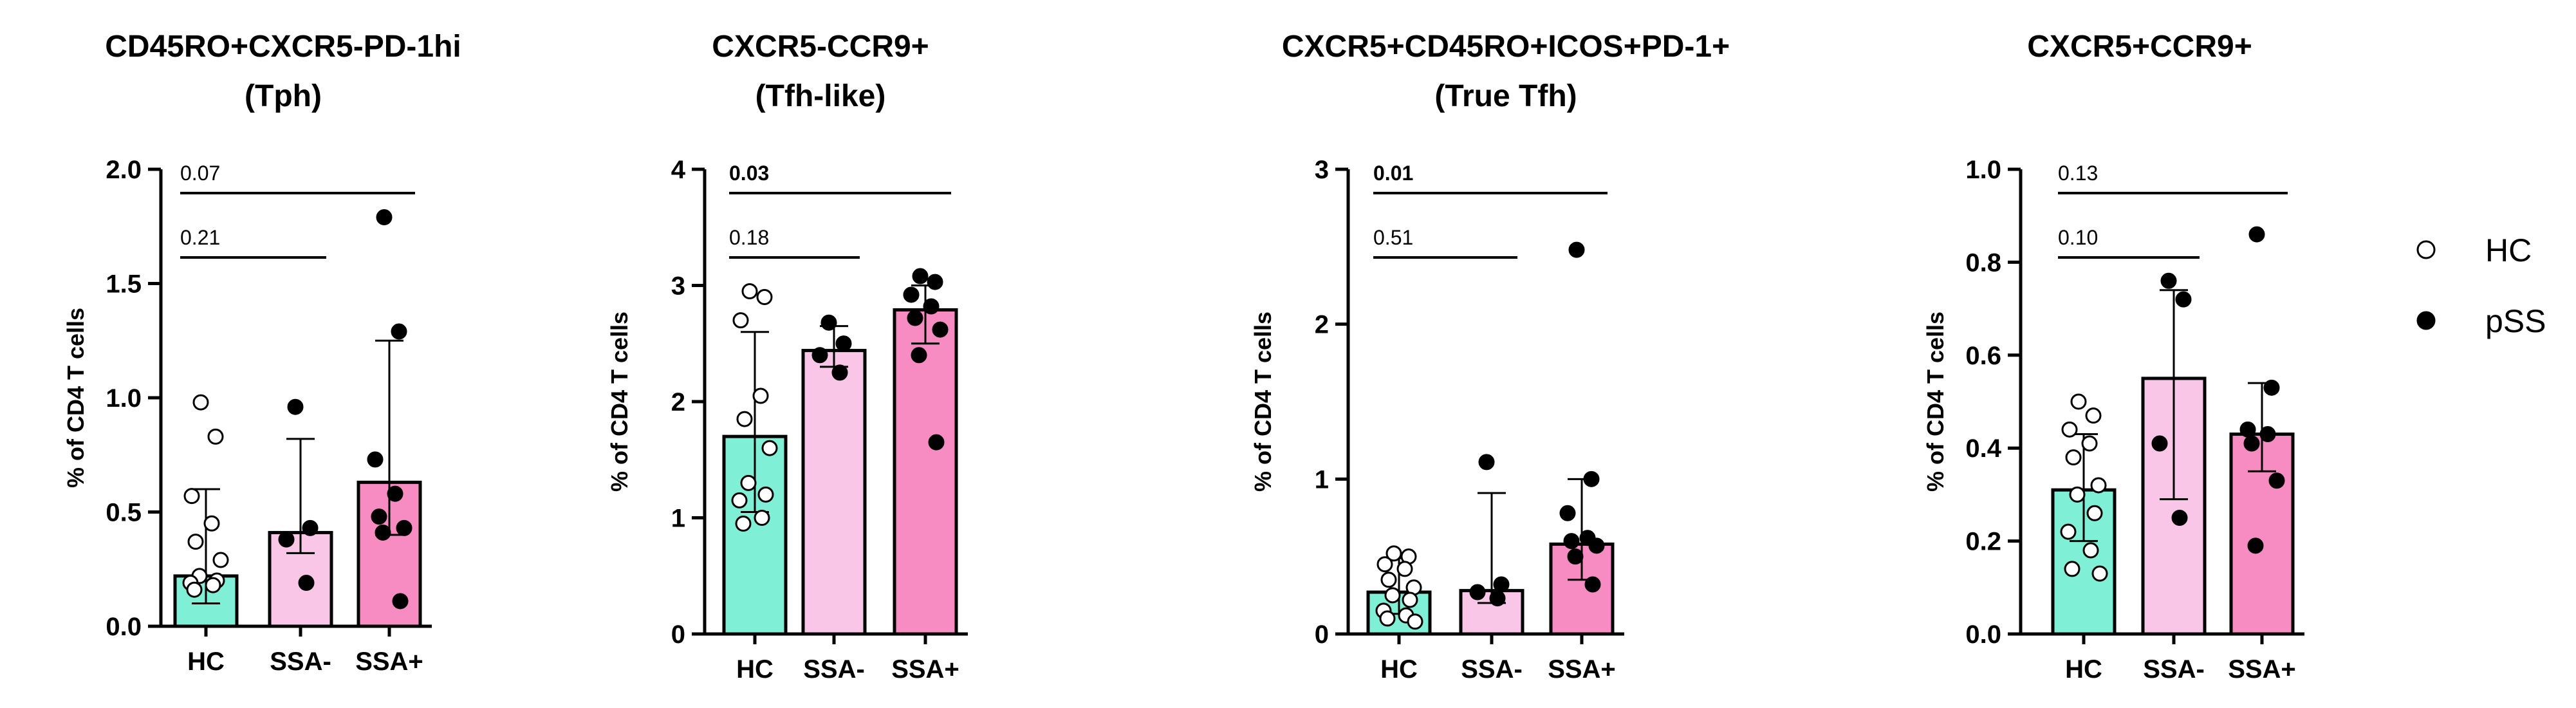 This screenshot has height=708, width=2576. What do you see at coordinates (820, 47) in the screenshot?
I see `chart-title-line: CXCR5-CCR9+` at bounding box center [820, 47].